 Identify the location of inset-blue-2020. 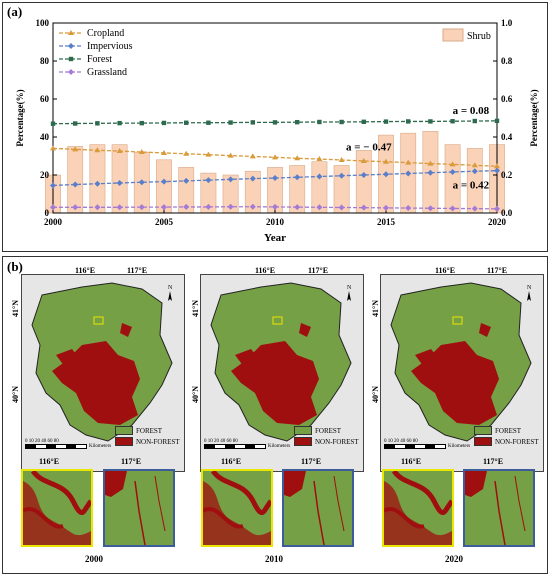
(499, 508).